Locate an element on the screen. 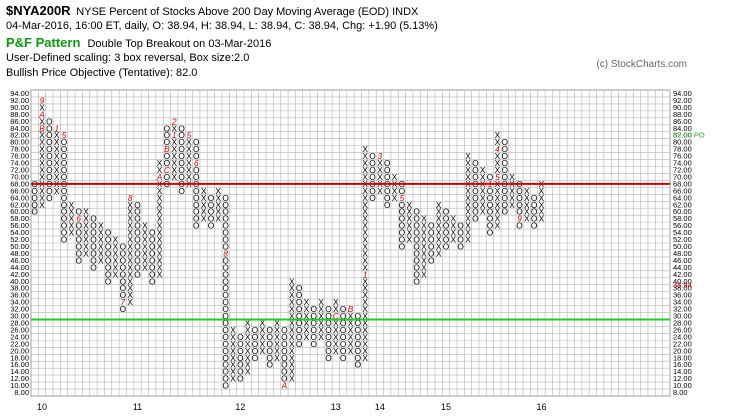  y-tick-label-right: 68.00 is located at coordinates (682, 183).